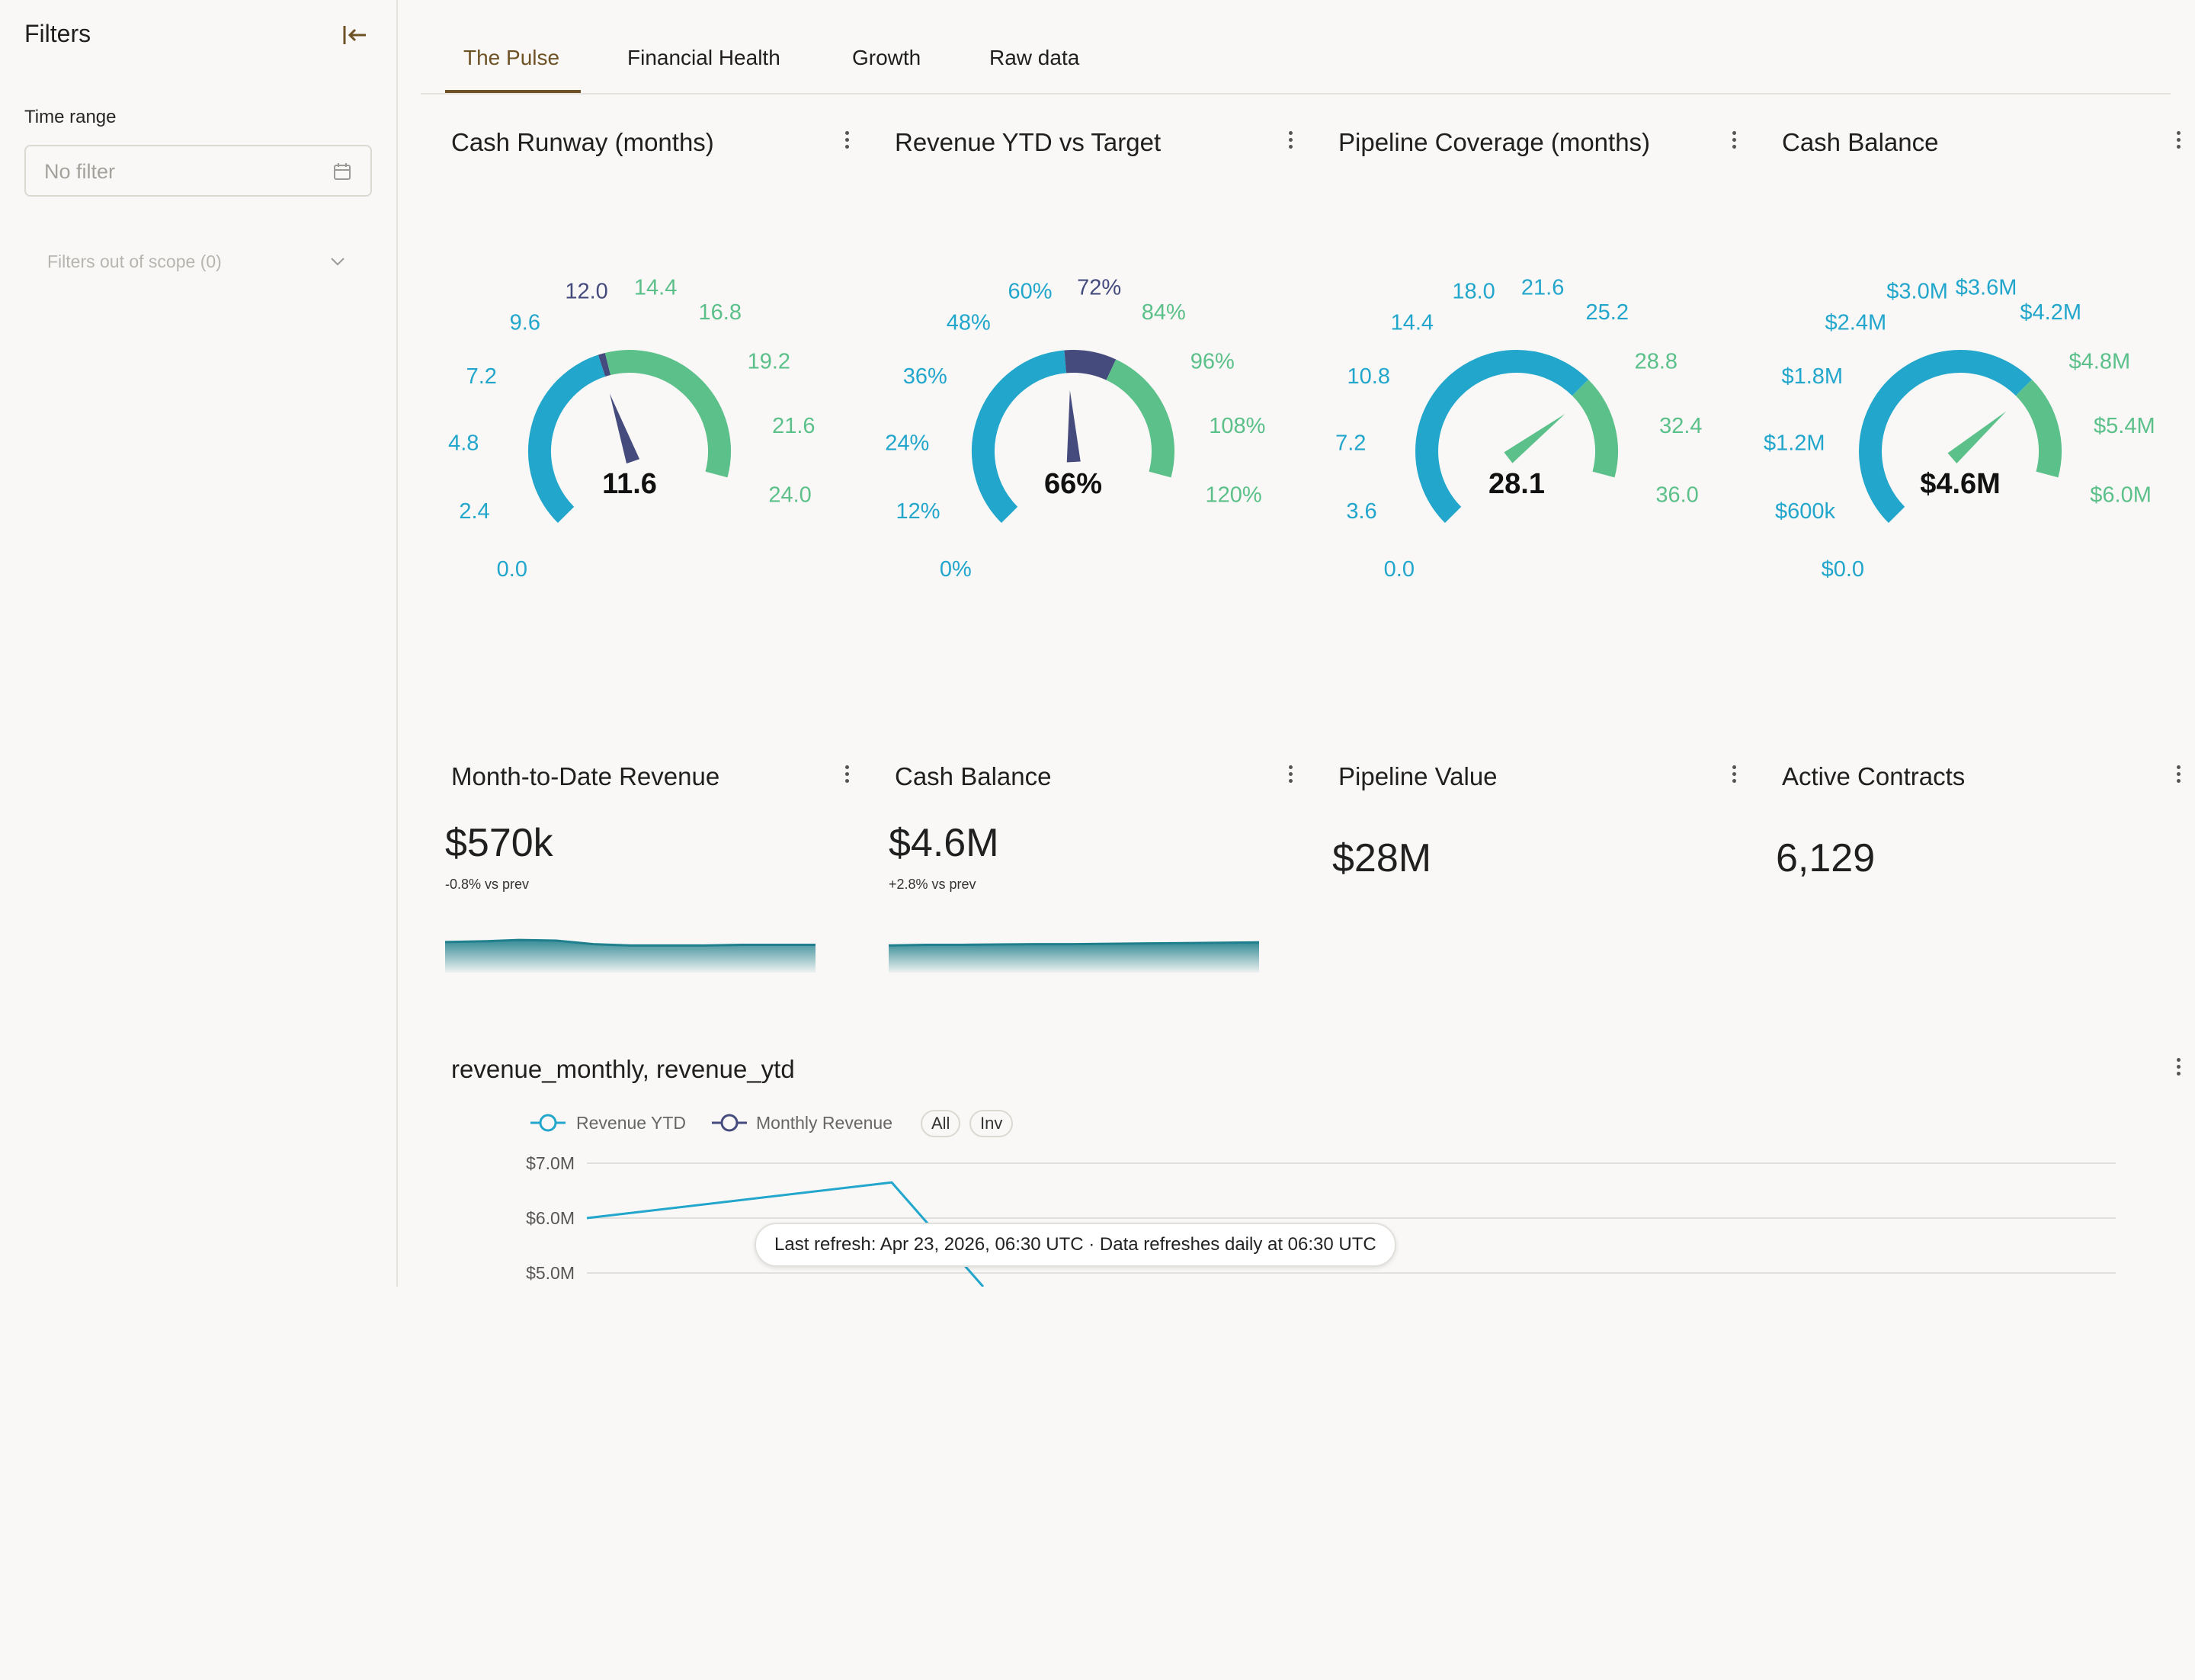 The height and width of the screenshot is (1680, 2195). Describe the element at coordinates (824, 1123) in the screenshot. I see `legend-monthly-revenue: Monthly Revenue` at that location.